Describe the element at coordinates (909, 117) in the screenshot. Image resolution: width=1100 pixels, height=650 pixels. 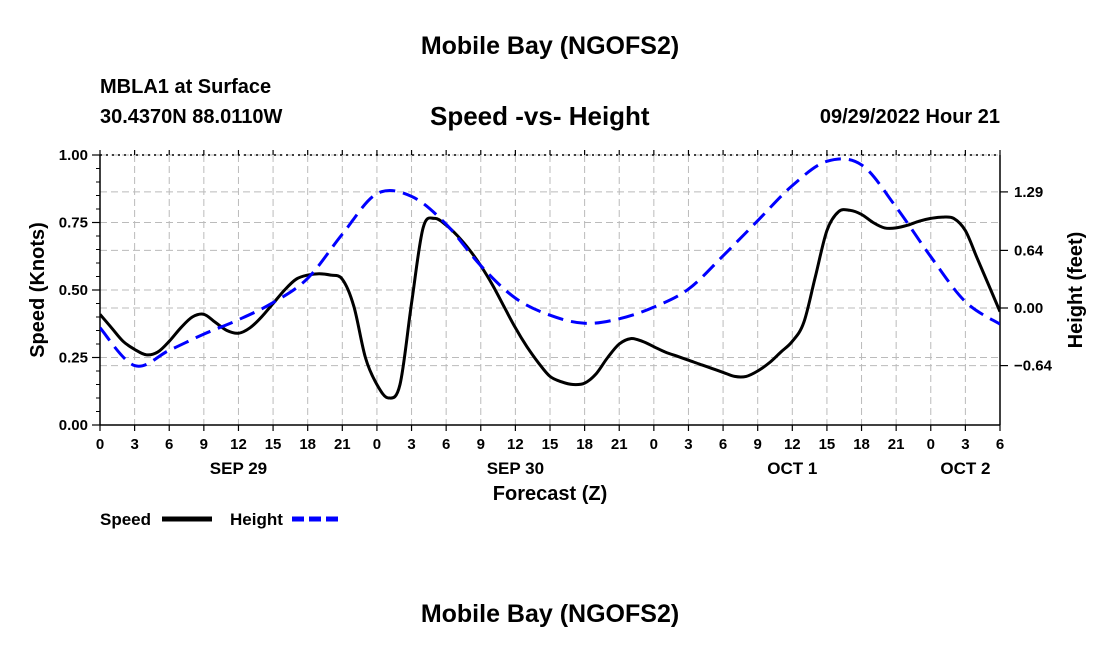
I see `forecast-datetime: 09/29/2022 Hour 21` at that location.